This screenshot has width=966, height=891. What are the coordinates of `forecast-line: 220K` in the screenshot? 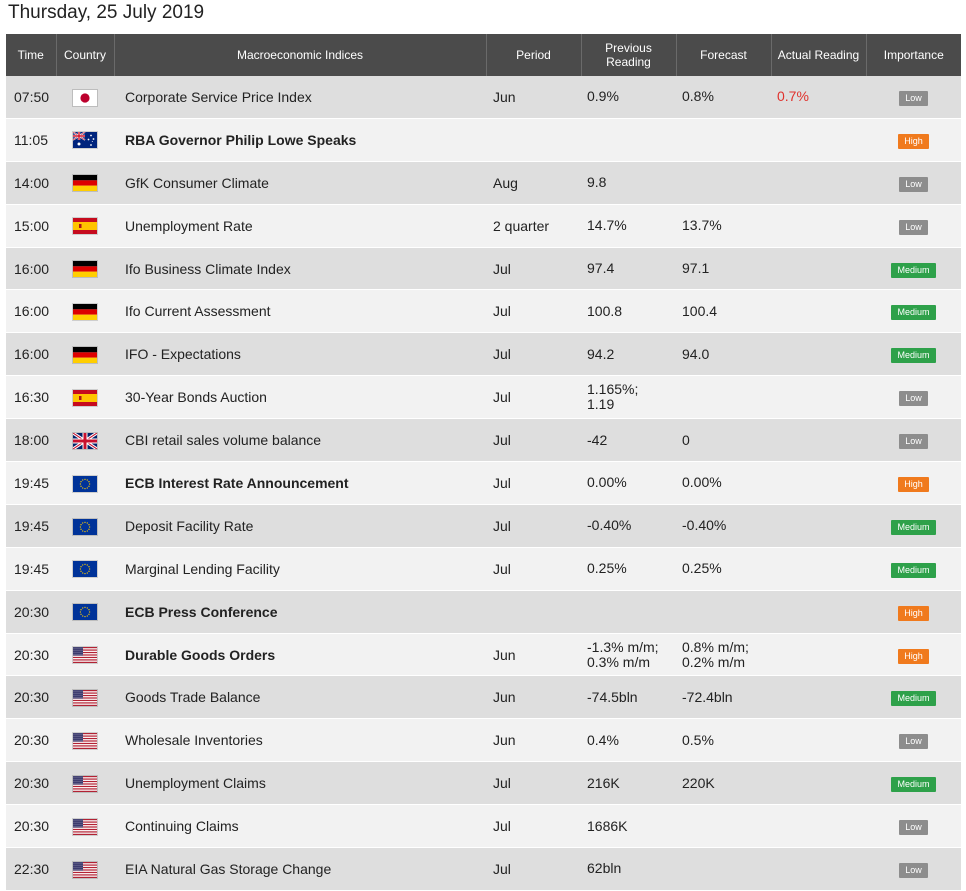 It's located at (698, 782).